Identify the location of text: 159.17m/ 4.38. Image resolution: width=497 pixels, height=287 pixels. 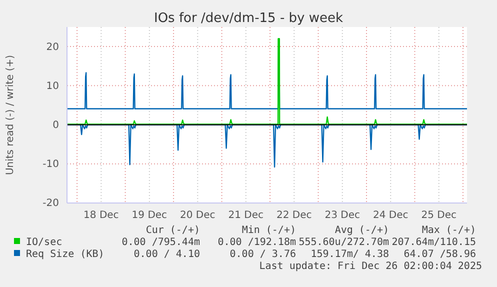
(349, 254).